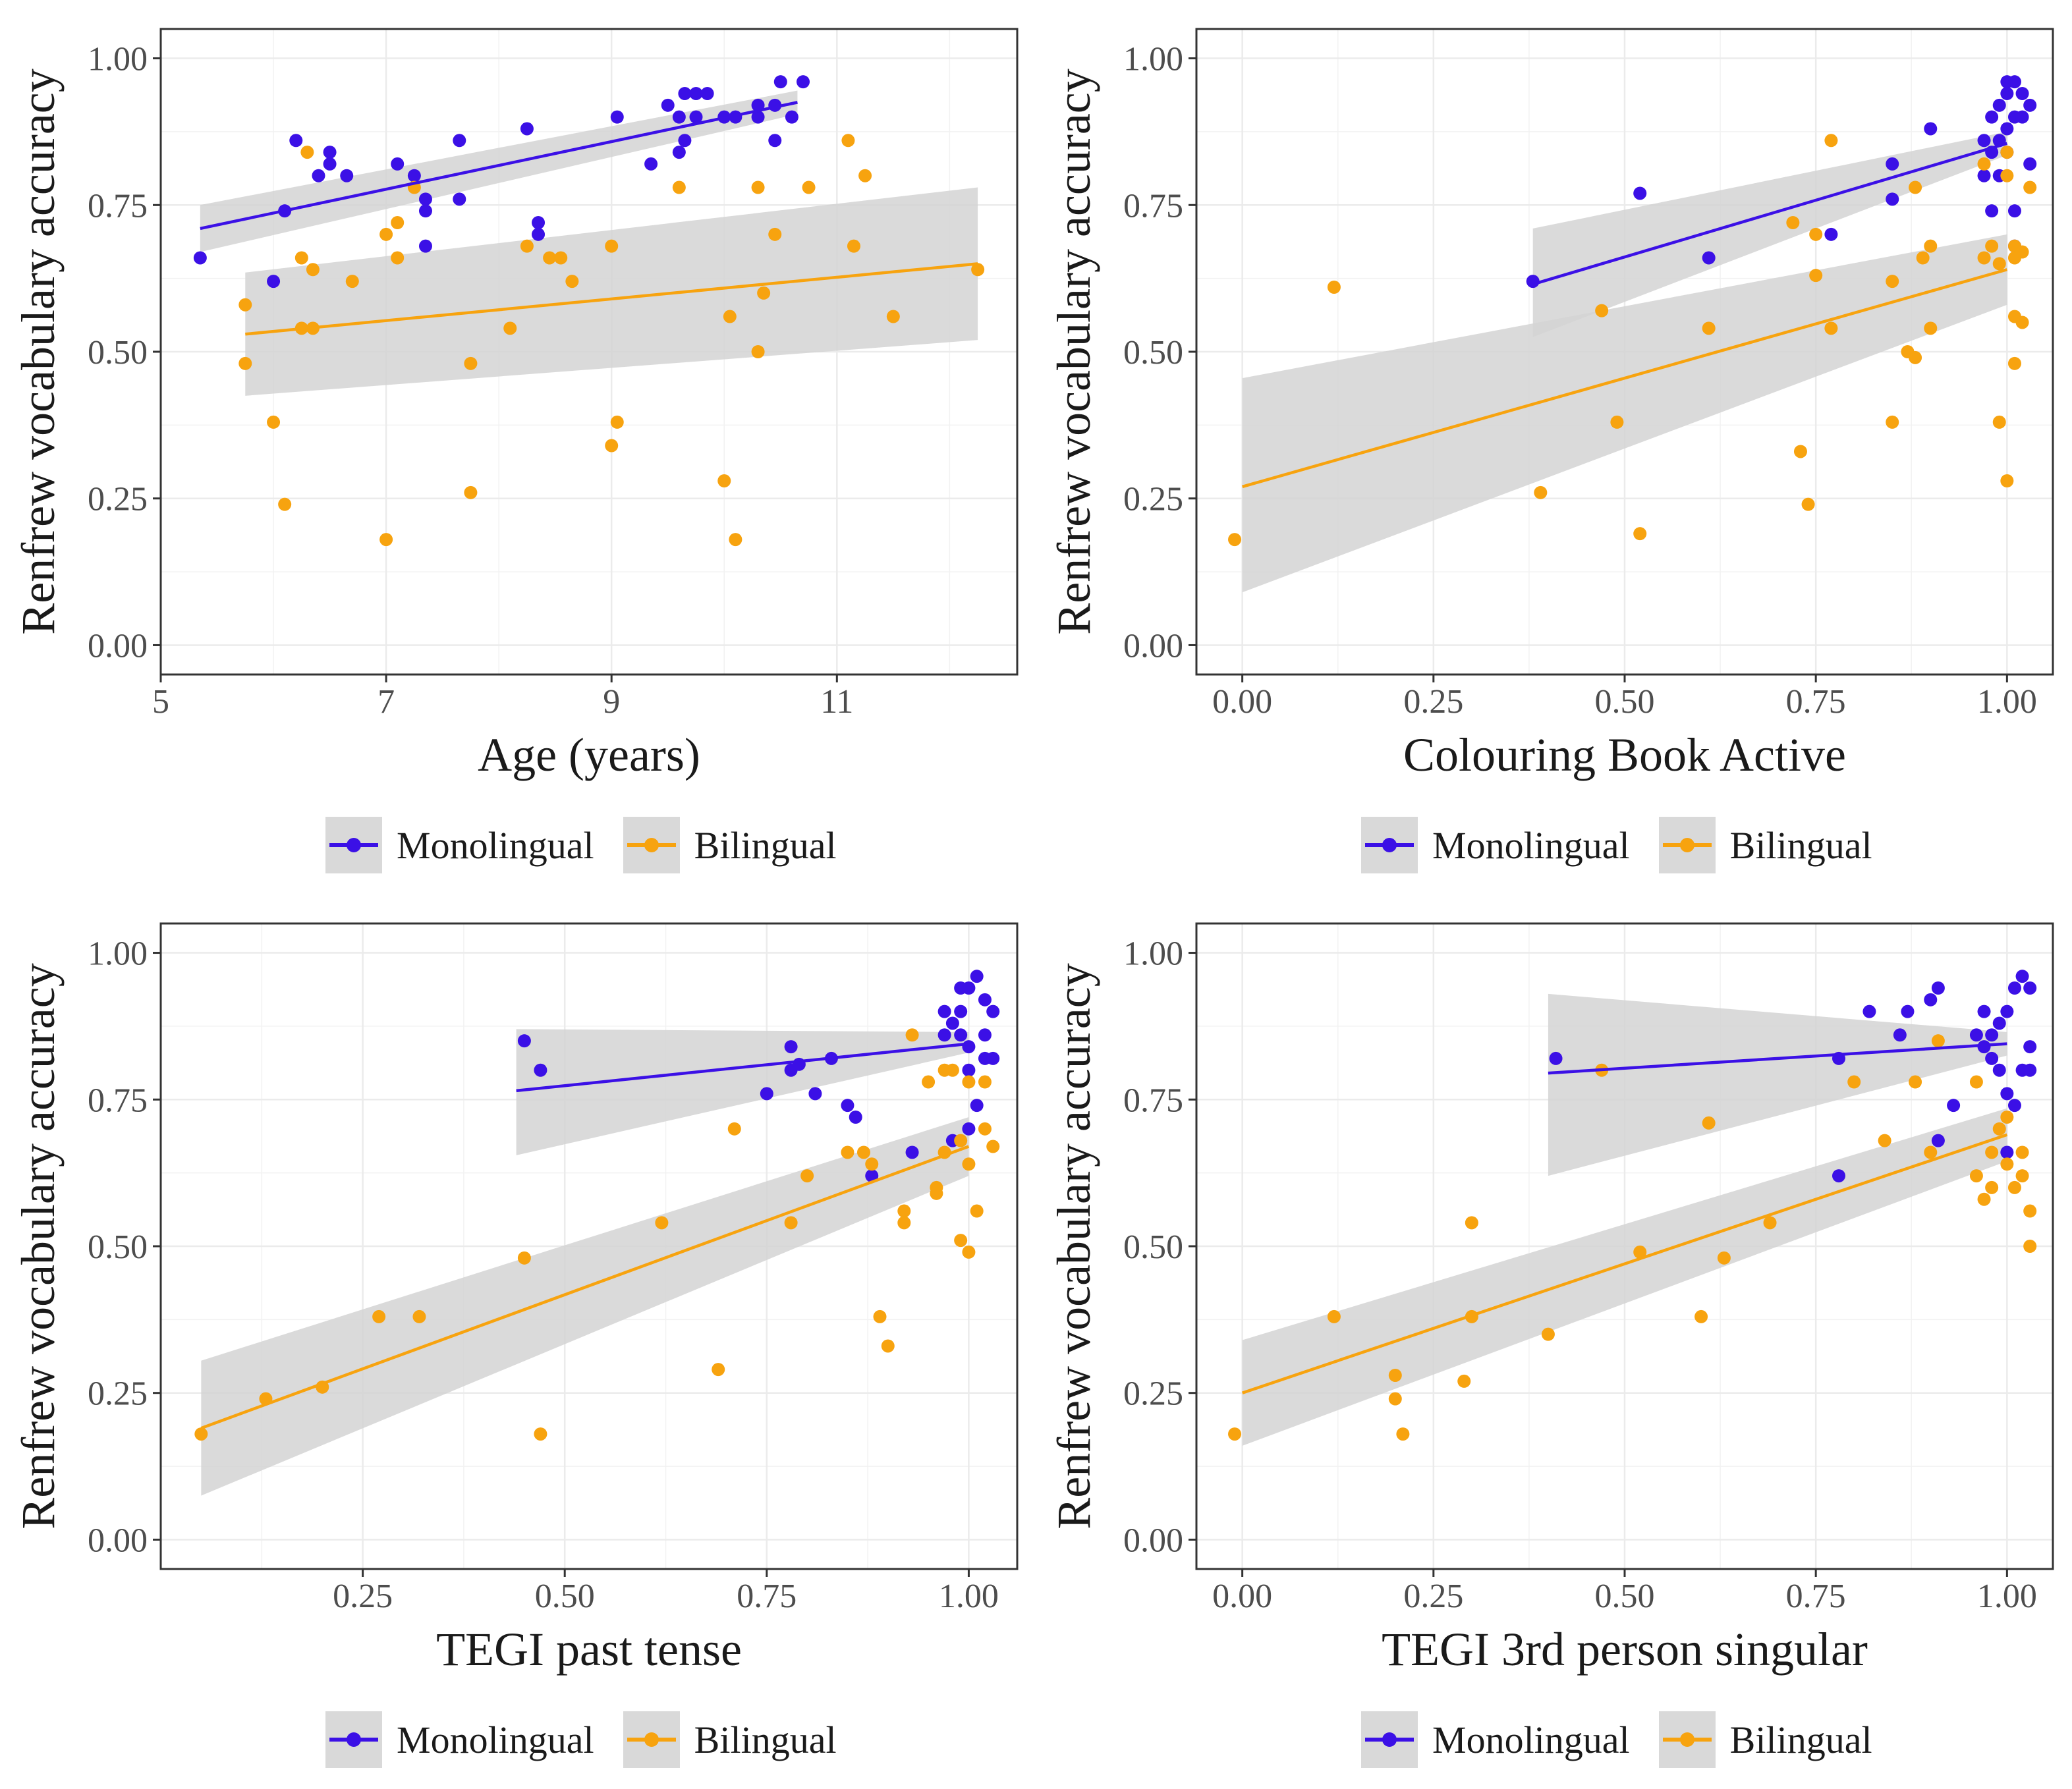 The width and height of the screenshot is (2072, 1789). I want to click on legend-item-monolingual: Monolingual, so click(1495, 1739).